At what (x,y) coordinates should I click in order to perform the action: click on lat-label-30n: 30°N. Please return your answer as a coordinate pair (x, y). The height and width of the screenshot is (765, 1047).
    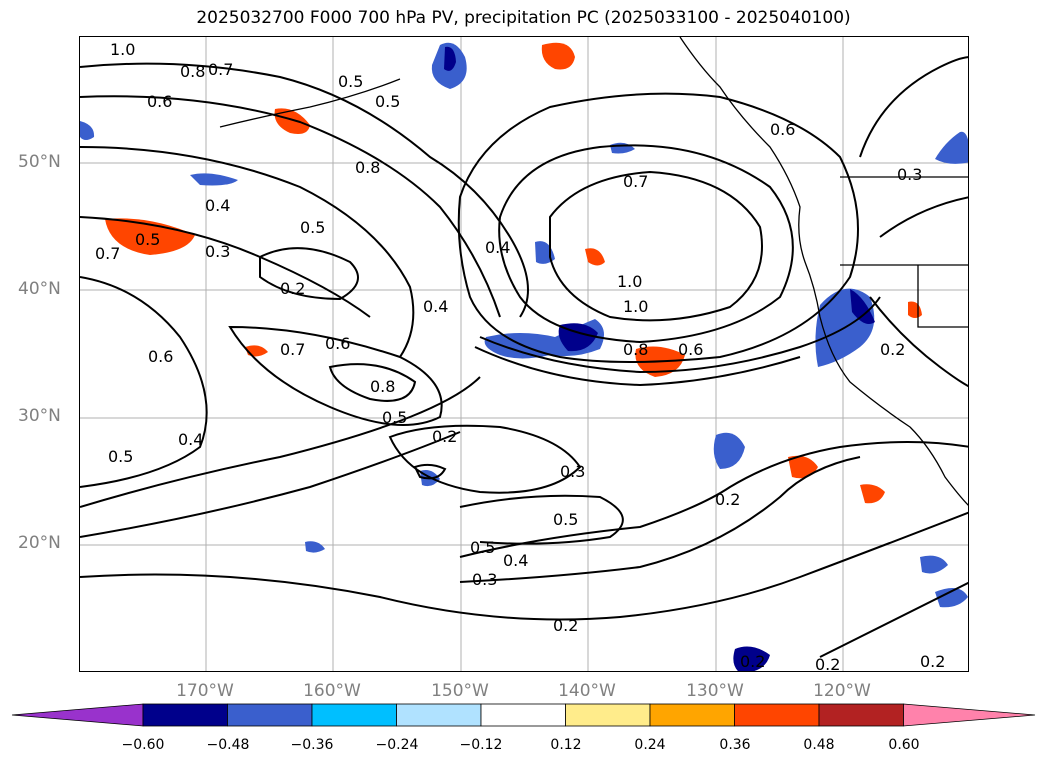
    Looking at the image, I should click on (39, 416).